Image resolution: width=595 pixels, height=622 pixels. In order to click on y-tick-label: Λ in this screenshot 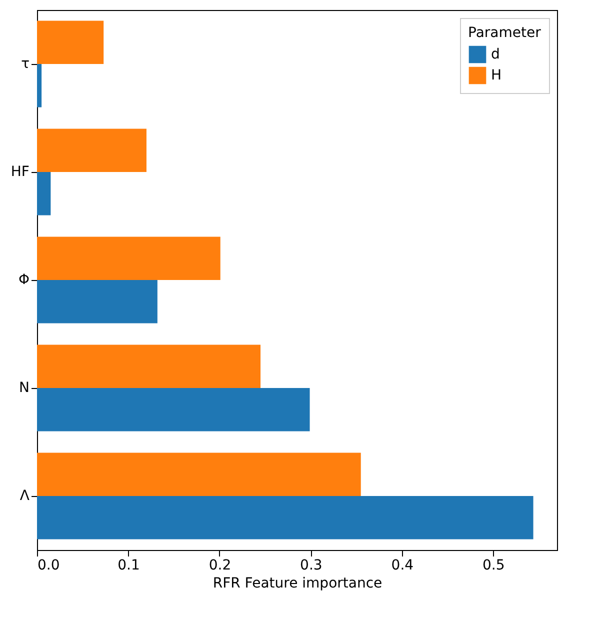, I will do `click(25, 496)`.